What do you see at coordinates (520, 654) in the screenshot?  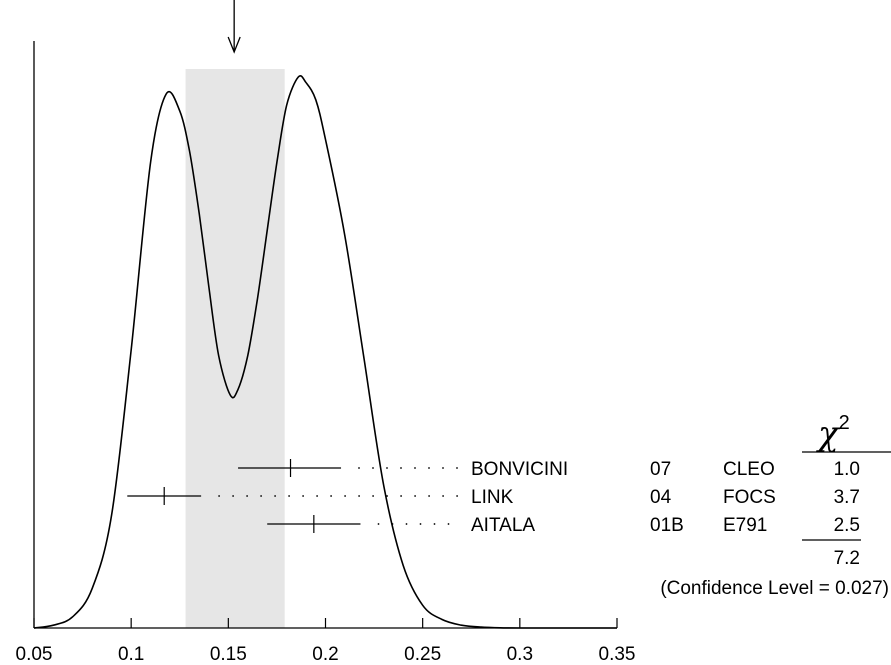 I see `x-tick-label: 0.3` at bounding box center [520, 654].